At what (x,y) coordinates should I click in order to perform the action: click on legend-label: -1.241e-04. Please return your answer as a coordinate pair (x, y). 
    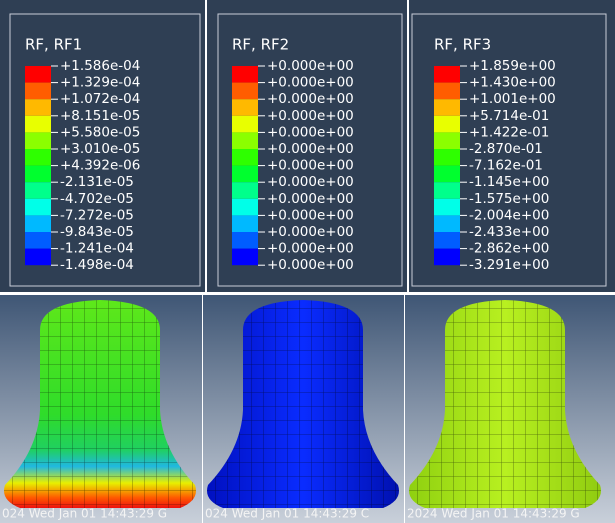
    Looking at the image, I should click on (97, 249).